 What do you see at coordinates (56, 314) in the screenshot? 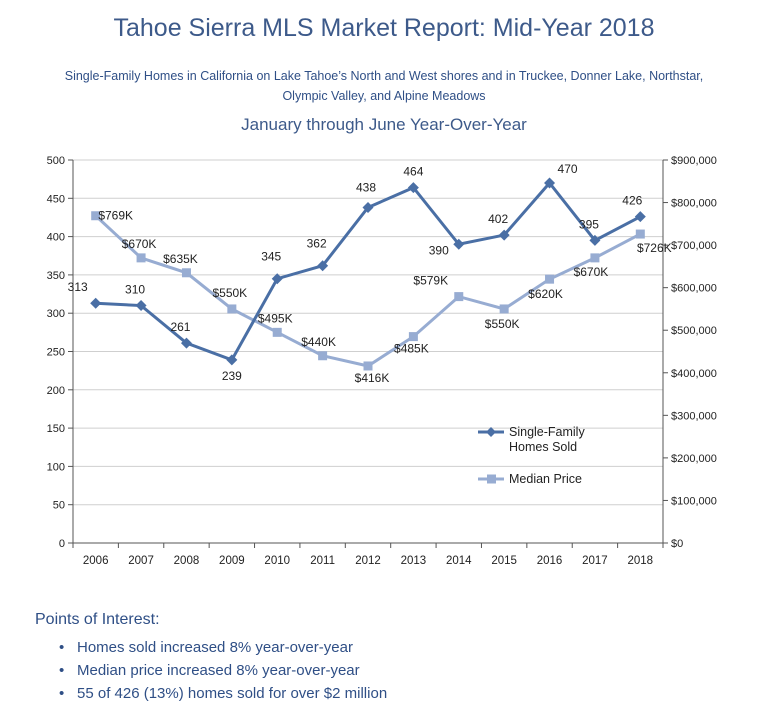
I see `y-left-tick-label: 300` at bounding box center [56, 314].